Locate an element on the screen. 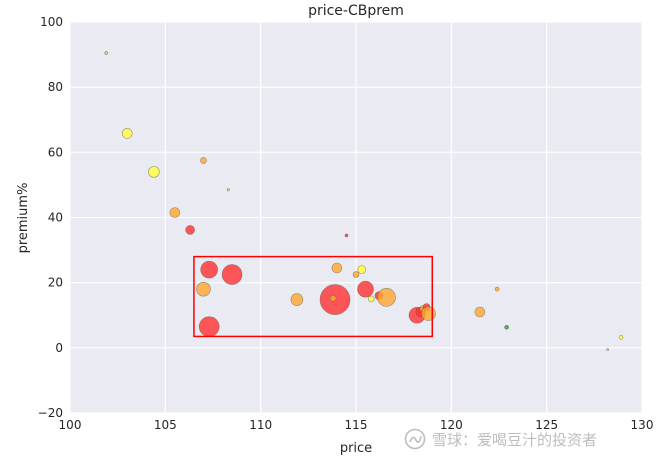  watermark: 雪球：爱喝豆汁的投资者 is located at coordinates (500, 439).